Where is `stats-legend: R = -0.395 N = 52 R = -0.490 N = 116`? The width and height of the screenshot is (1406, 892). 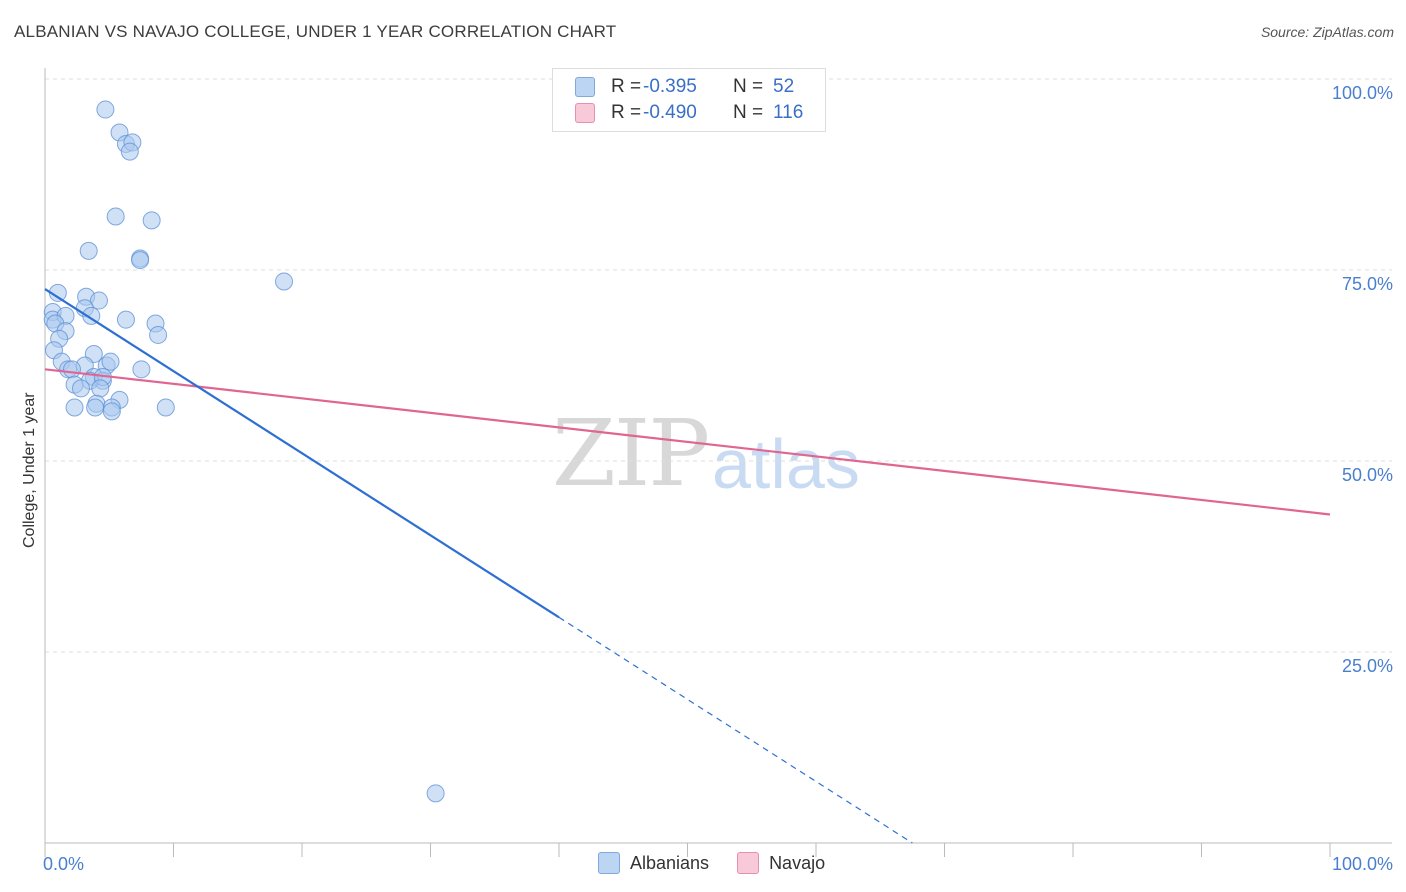 stats-legend: R = -0.395 N = 52 R = -0.490 N = 116 is located at coordinates (689, 100).